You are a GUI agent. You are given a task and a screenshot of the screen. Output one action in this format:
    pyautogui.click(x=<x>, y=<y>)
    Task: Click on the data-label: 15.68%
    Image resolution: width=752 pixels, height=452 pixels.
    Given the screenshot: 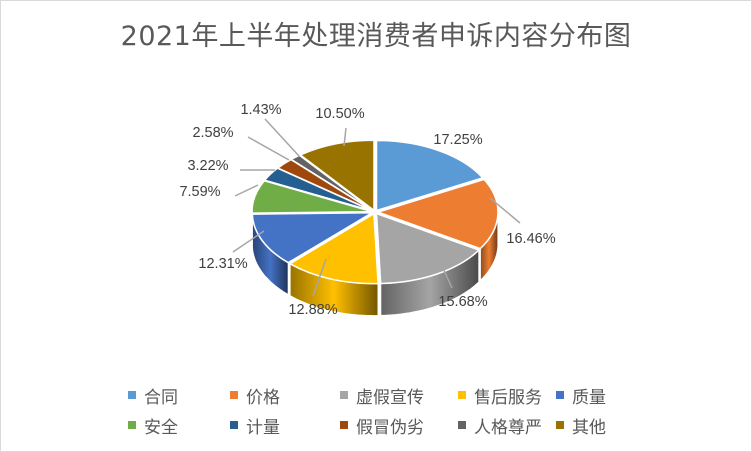 What is the action you would take?
    pyautogui.click(x=462, y=302)
    